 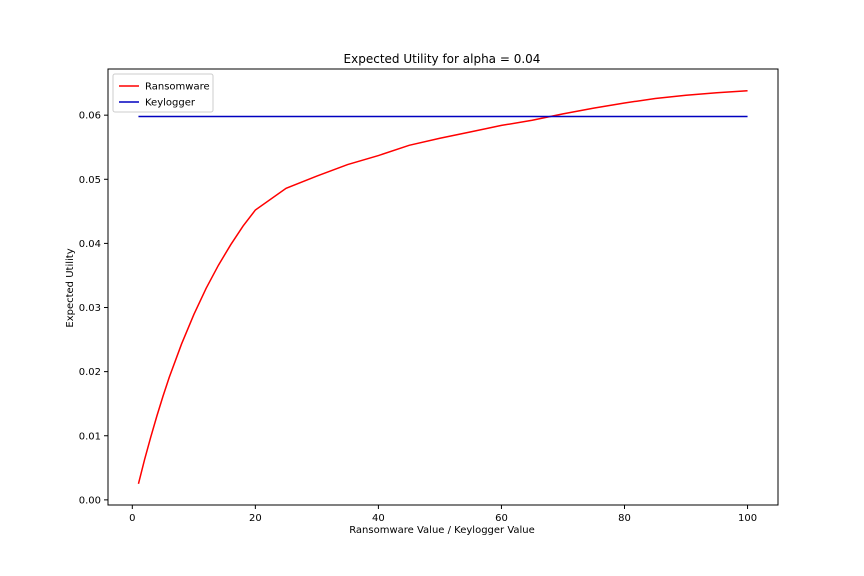 I want to click on legend-label-ransomware: Ransomware, so click(x=177, y=87).